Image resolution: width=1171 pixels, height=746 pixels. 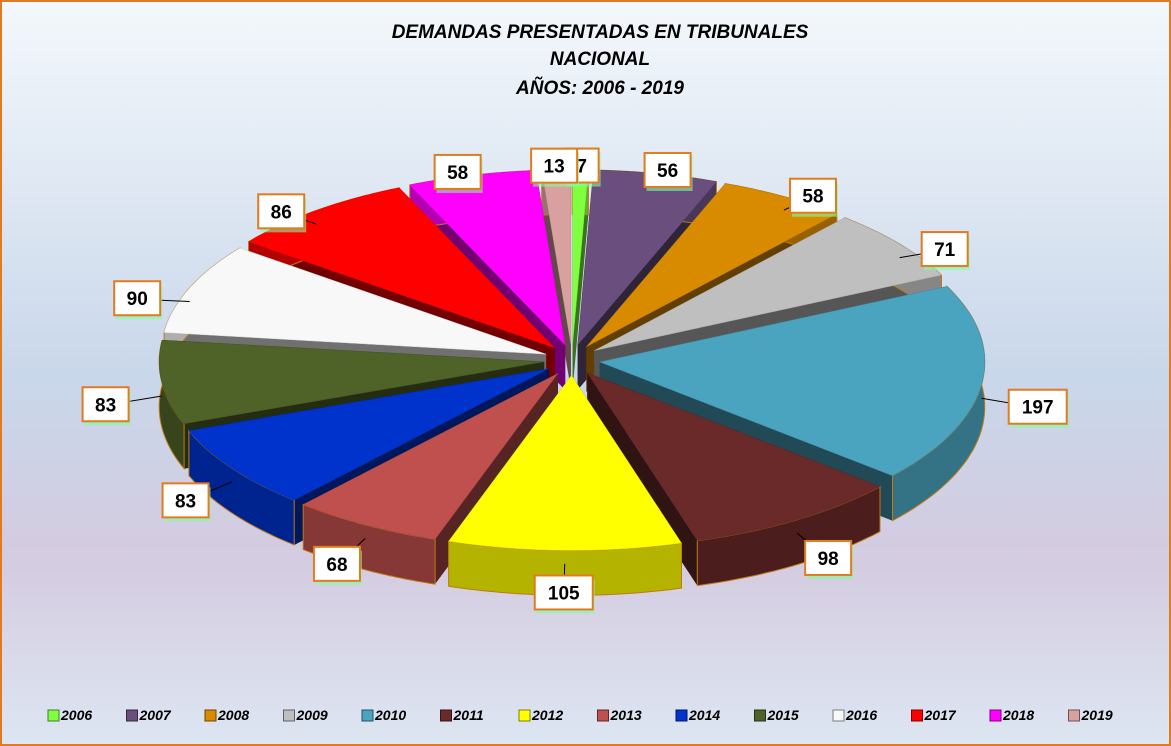 I want to click on data-label: 68, so click(x=336, y=565).